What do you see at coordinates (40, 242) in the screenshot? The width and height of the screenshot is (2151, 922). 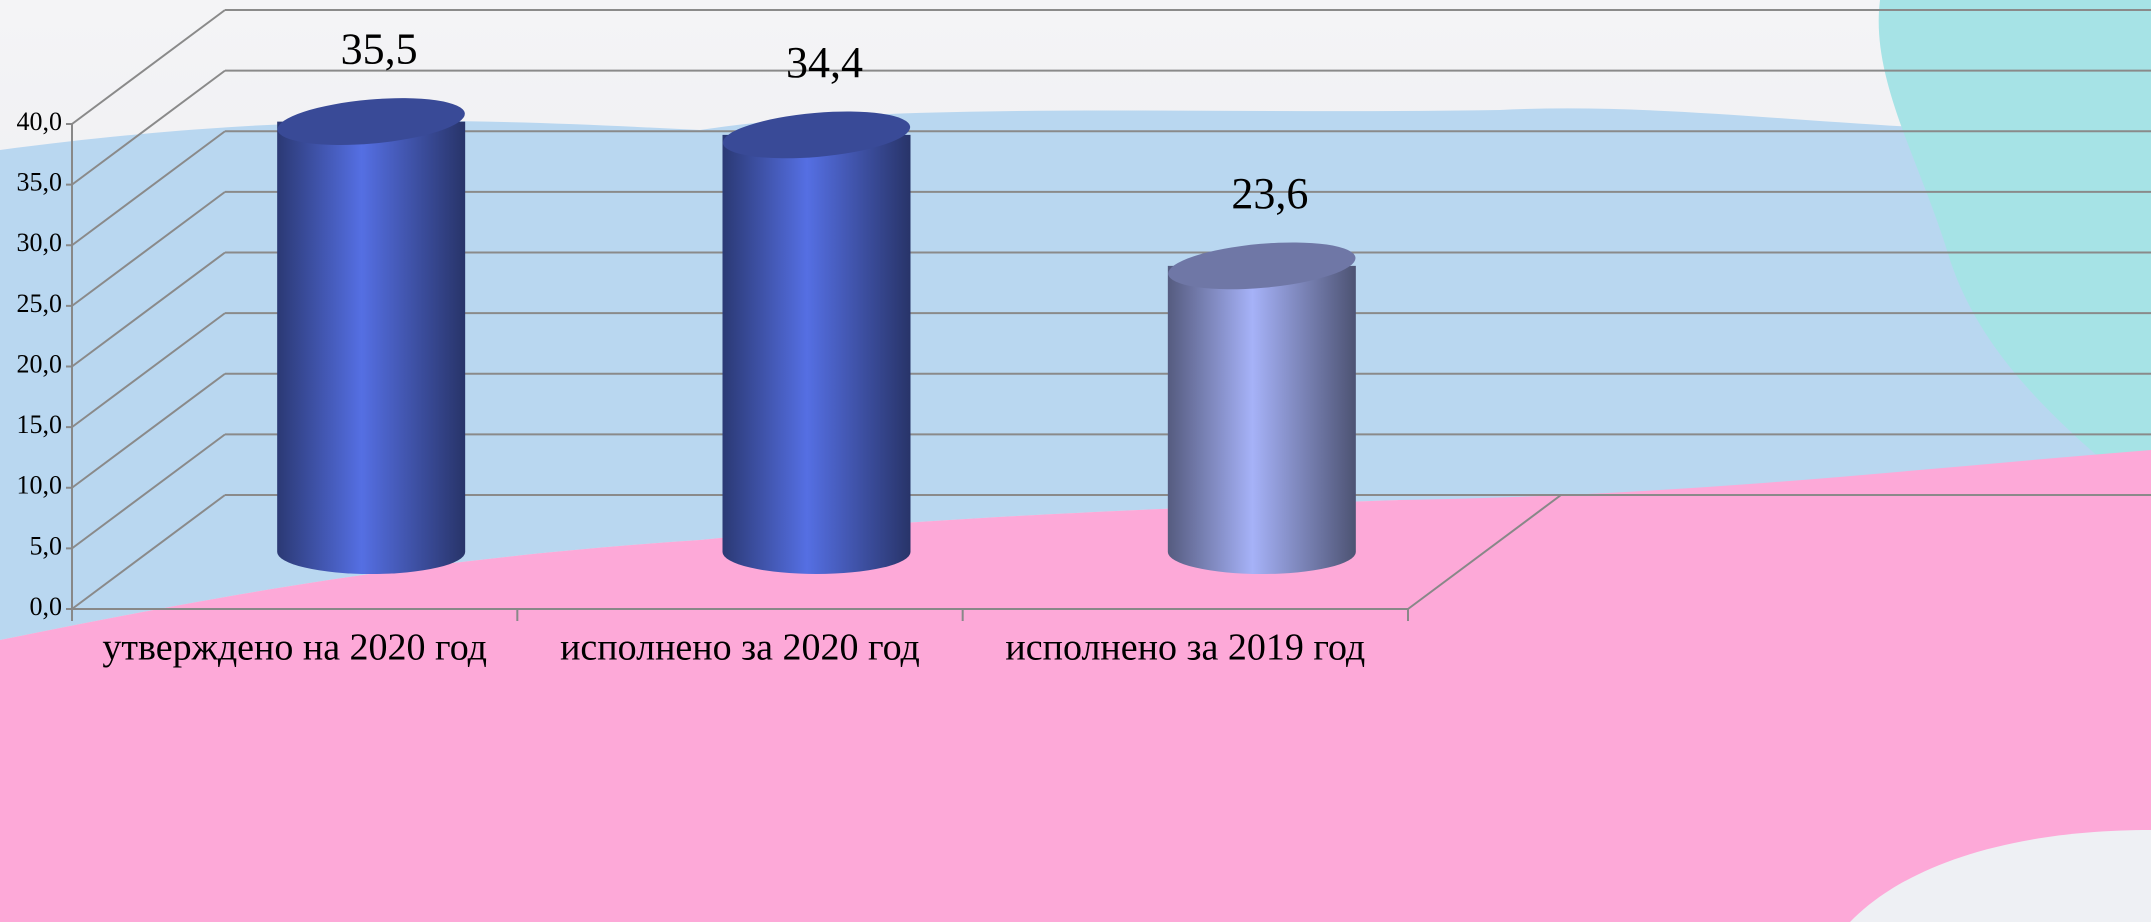 I see `y-tick-label: 30,0` at bounding box center [40, 242].